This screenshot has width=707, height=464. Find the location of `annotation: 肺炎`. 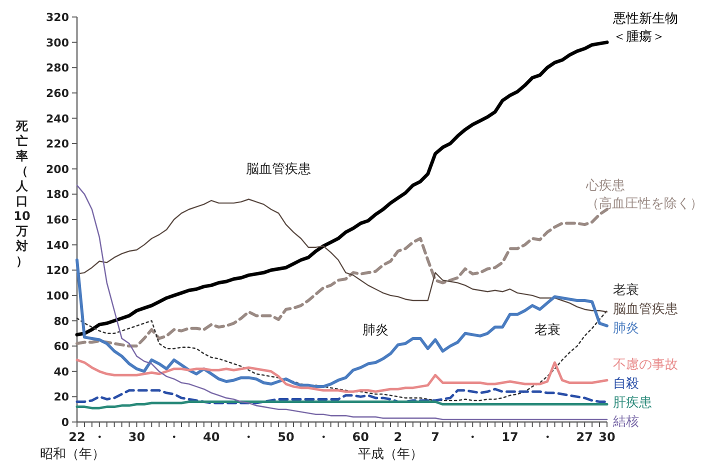

annotation: 肺炎 is located at coordinates (375, 330).